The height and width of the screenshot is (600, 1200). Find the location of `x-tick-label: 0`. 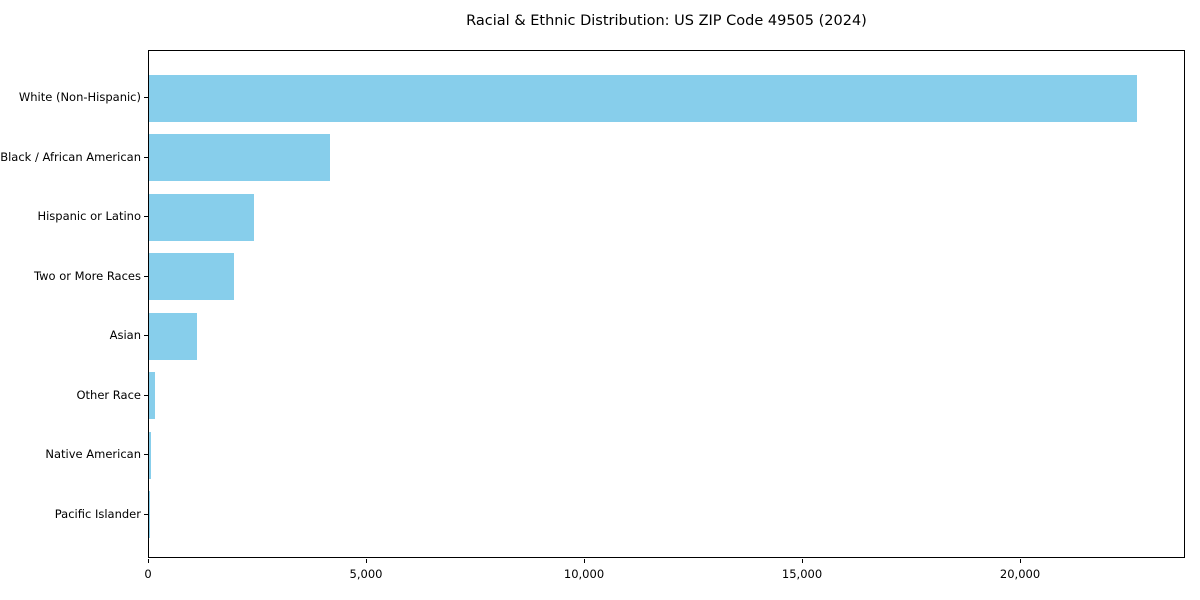

x-tick-label: 0 is located at coordinates (148, 574).